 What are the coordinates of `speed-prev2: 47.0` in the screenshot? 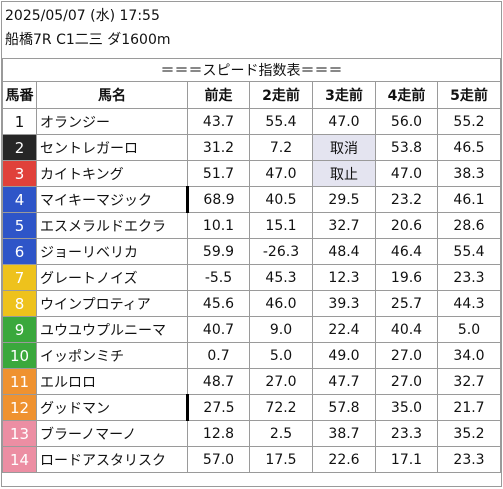 It's located at (281, 173).